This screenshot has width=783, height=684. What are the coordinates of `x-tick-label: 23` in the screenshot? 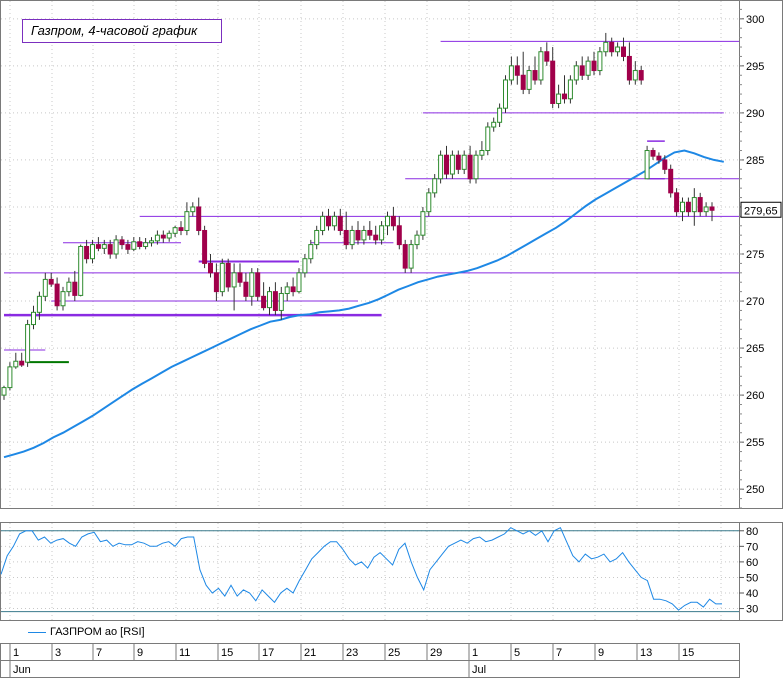 It's located at (352, 653).